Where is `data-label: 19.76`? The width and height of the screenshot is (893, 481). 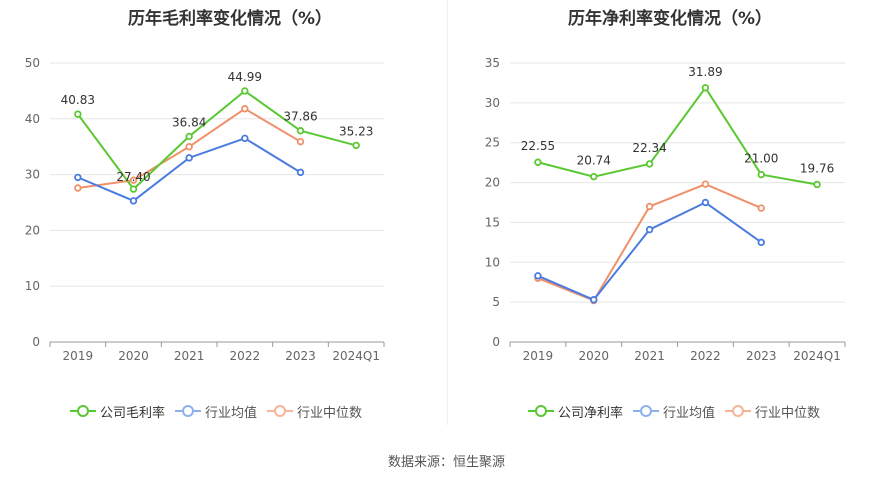
data-label: 19.76 is located at coordinates (817, 168).